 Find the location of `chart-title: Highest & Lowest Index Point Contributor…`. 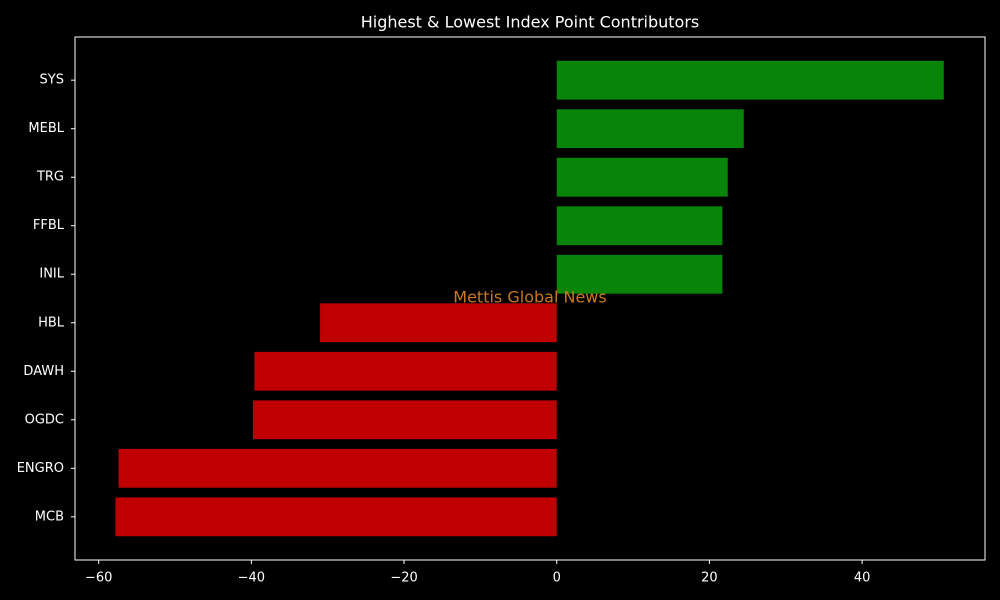

chart-title: Highest & Lowest Index Point Contributor… is located at coordinates (530, 22).